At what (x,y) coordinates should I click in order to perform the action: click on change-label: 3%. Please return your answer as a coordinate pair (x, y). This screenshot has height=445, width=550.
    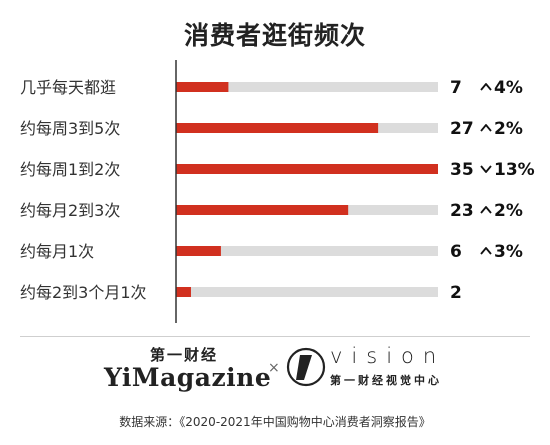
    Looking at the image, I should click on (508, 252).